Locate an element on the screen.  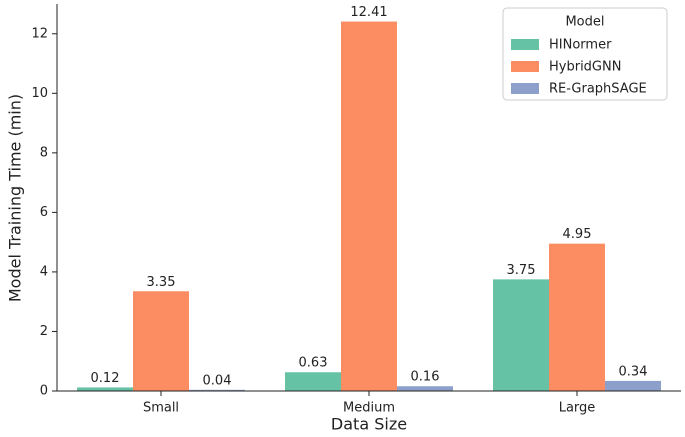
value-label: 0.12 is located at coordinates (105, 378).